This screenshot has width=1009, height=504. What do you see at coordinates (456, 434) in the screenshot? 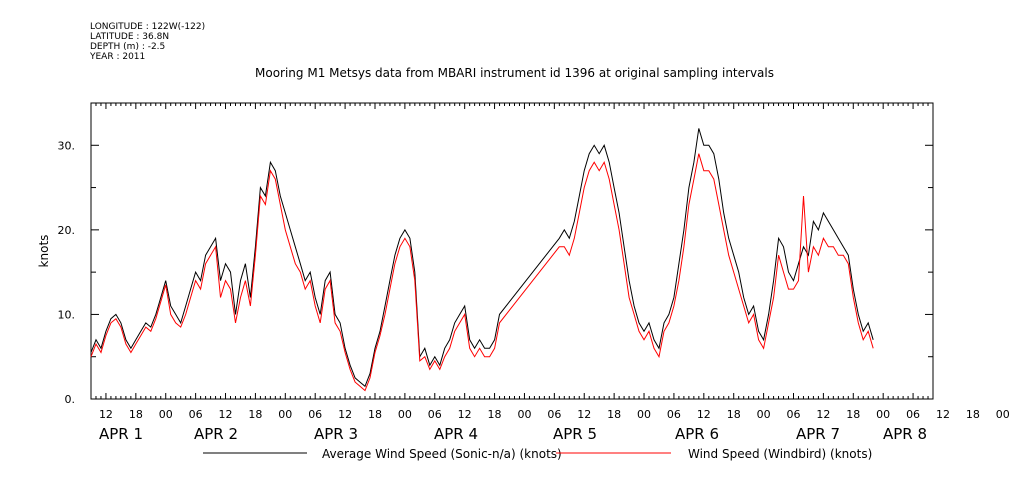
I see `x-day-label: APR 4` at bounding box center [456, 434].